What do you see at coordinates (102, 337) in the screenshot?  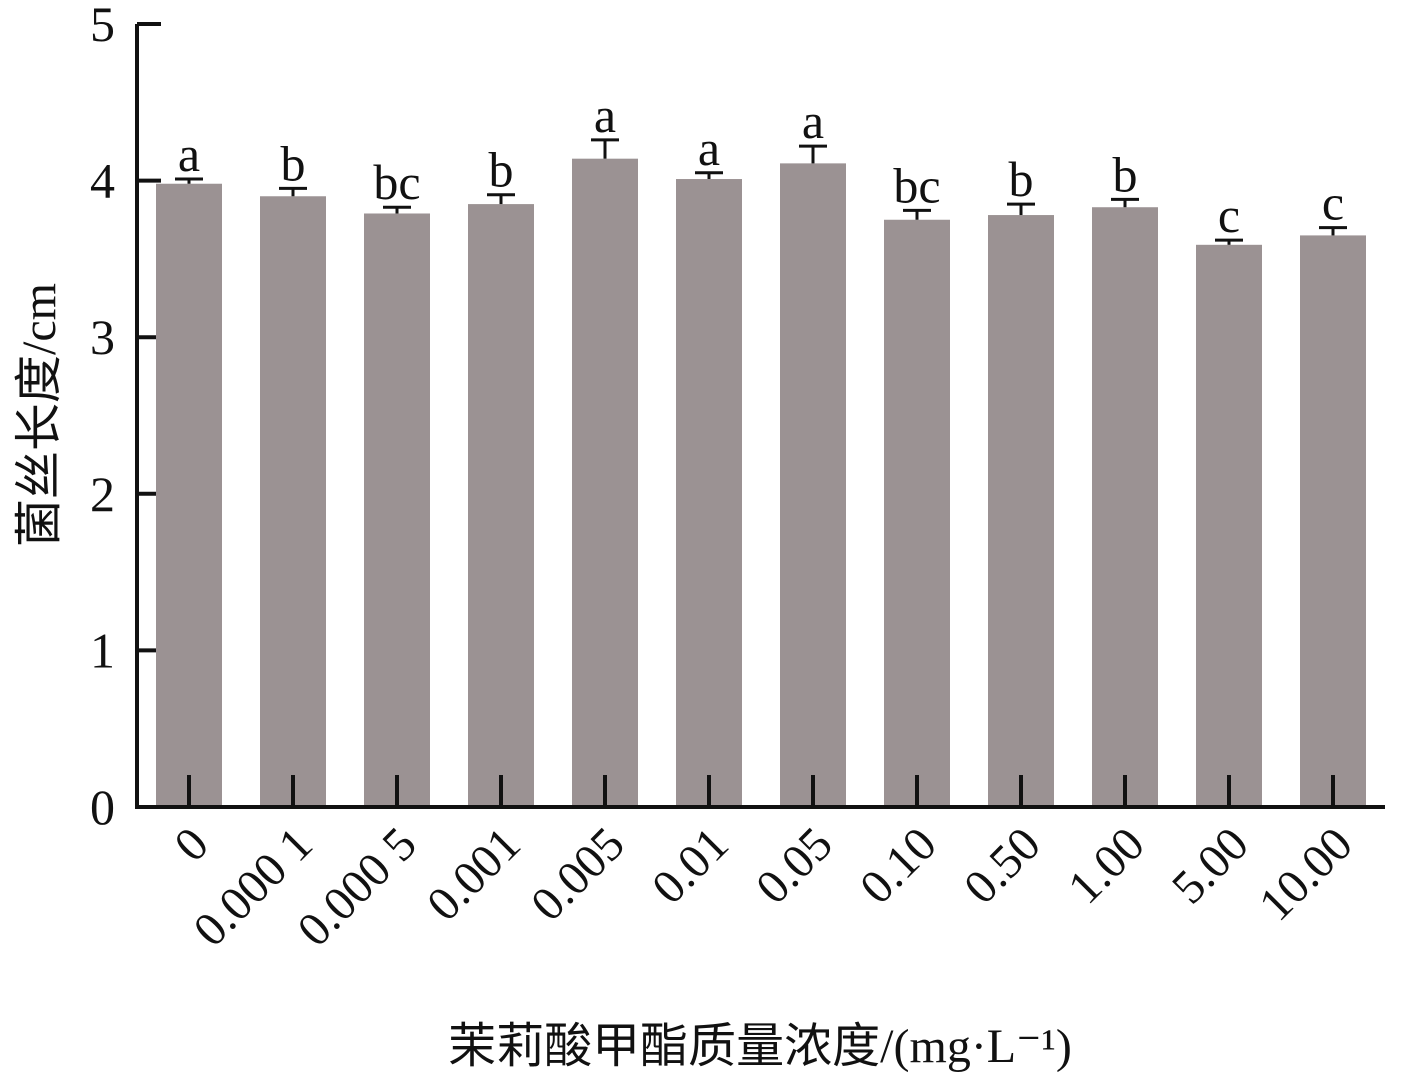 I see `y-tick-label: 3` at bounding box center [102, 337].